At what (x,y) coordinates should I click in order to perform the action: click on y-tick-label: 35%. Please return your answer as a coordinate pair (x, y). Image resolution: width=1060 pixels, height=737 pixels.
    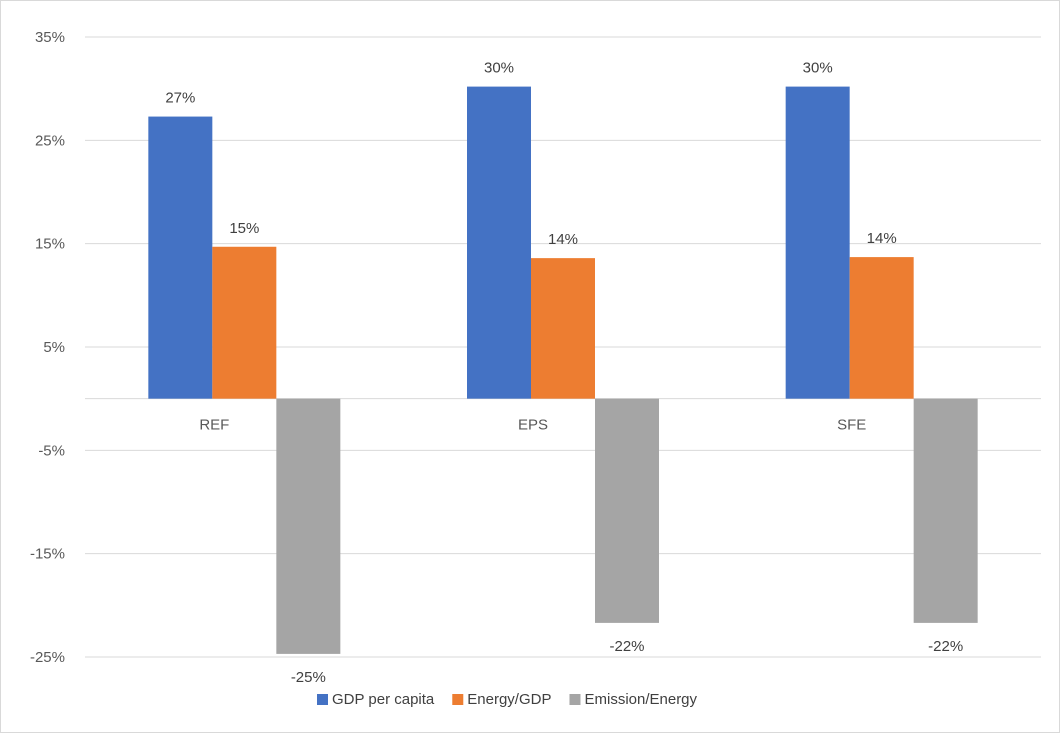
    Looking at the image, I should click on (50, 37).